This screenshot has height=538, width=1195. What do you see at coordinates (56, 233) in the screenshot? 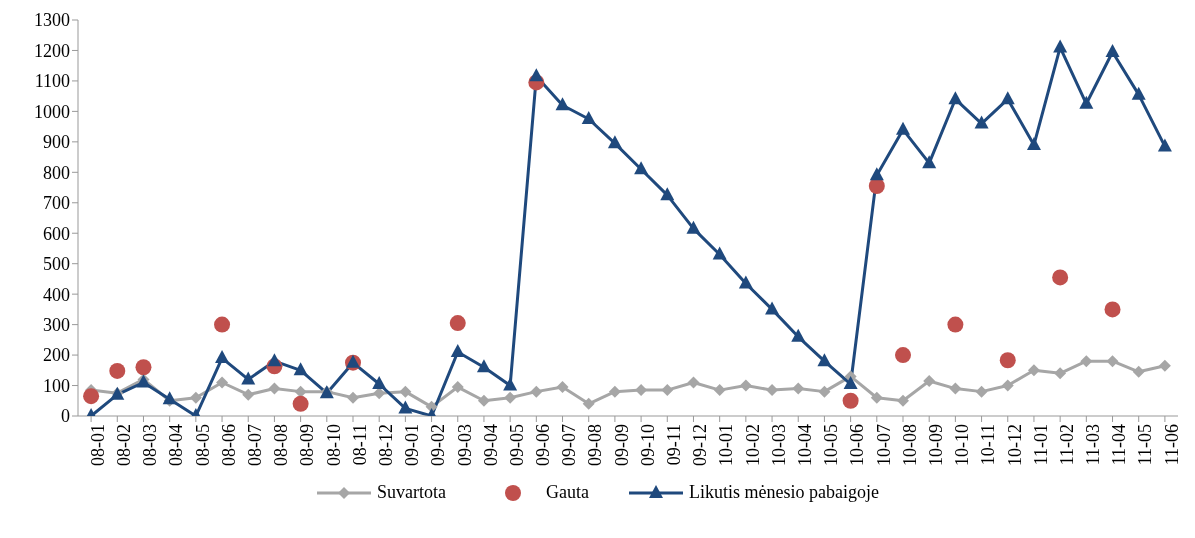
I see `y-tick-label: 600` at bounding box center [56, 233].